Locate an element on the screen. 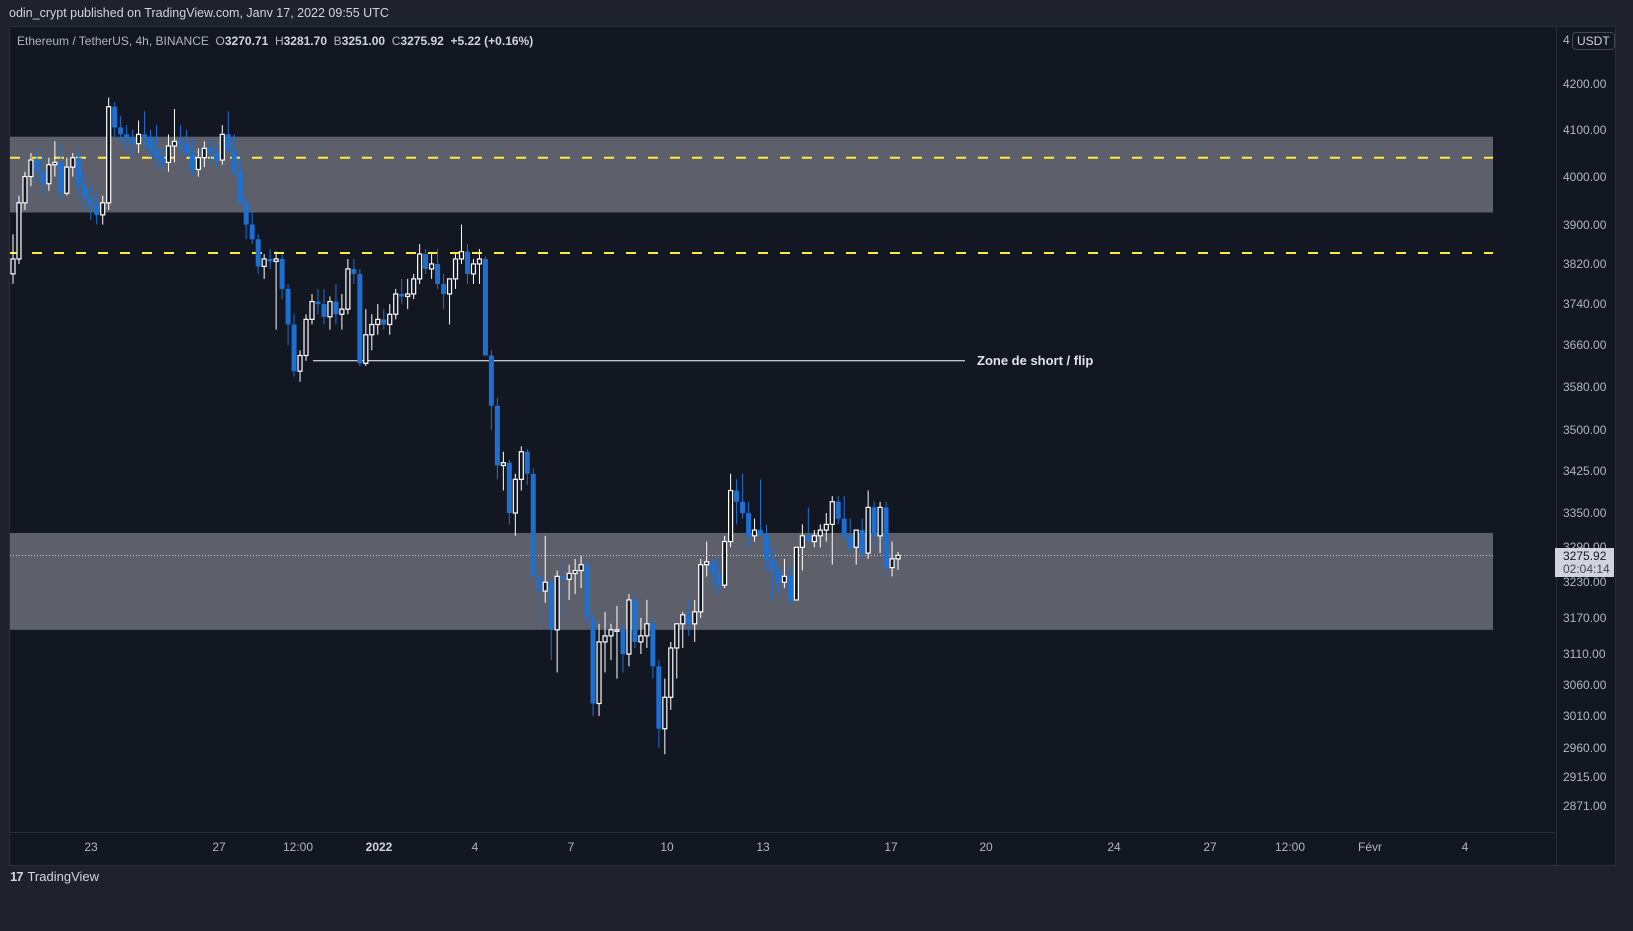 The image size is (1633, 931). symbol-name: Ethereum / TetherUS, 4h, BINANCE is located at coordinates (113, 41).